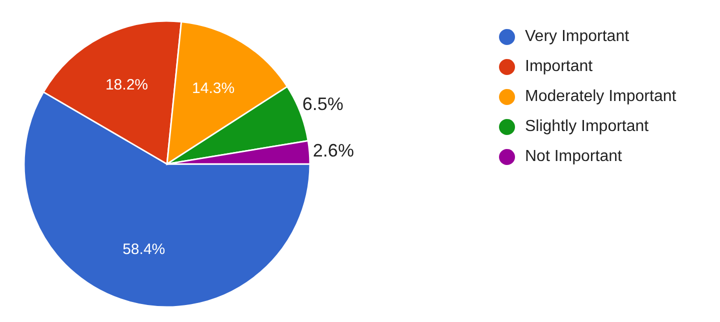  Describe the element at coordinates (573, 157) in the screenshot. I see `legend-label: Not Important` at that location.